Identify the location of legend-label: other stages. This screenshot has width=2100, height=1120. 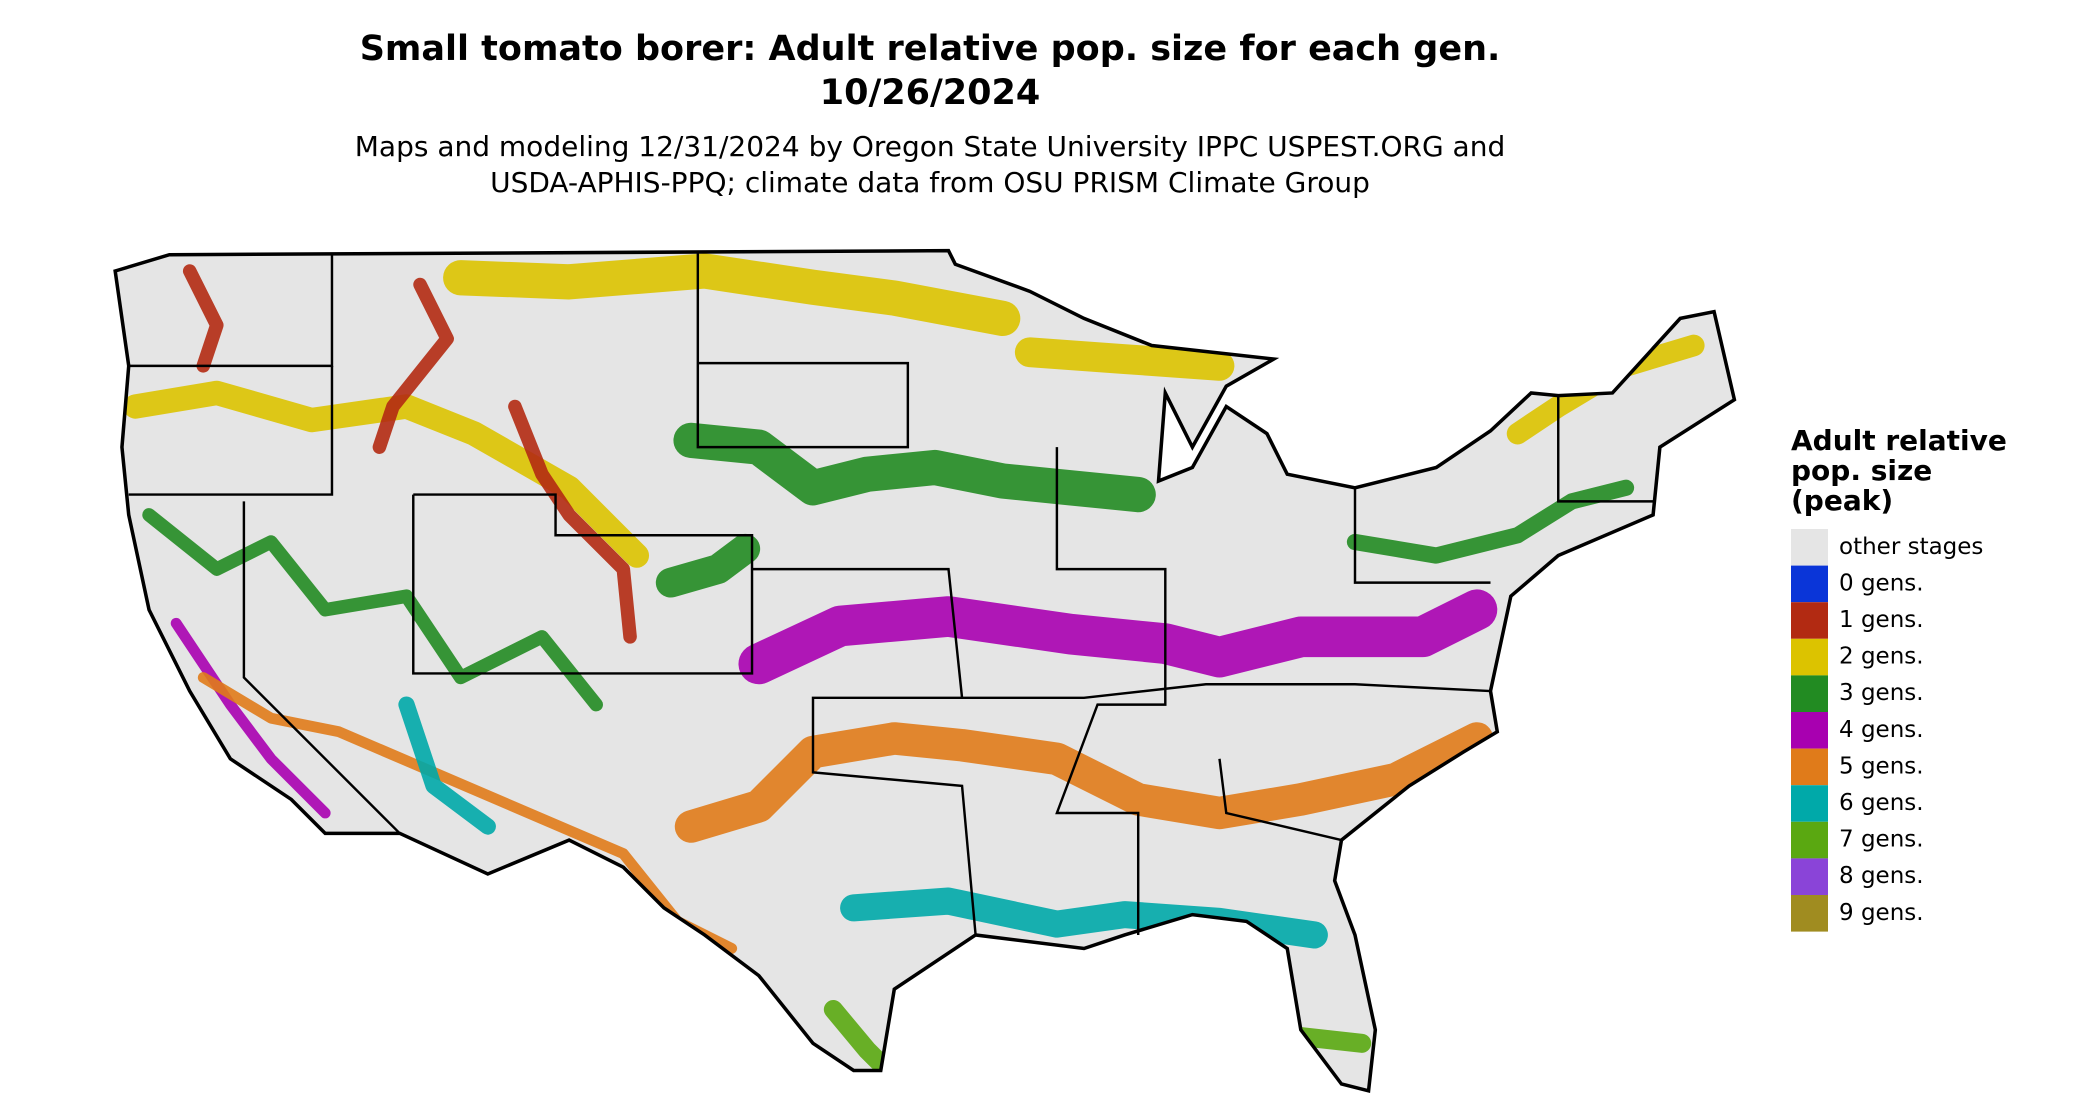
(1911, 547).